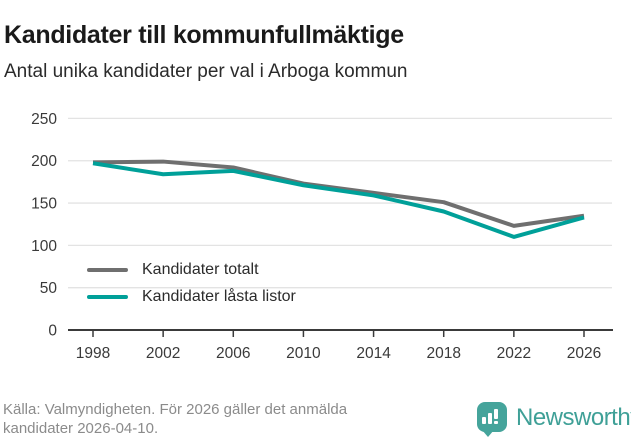  What do you see at coordinates (44, 119) in the screenshot?
I see `y-tick-label-250: 250` at bounding box center [44, 119].